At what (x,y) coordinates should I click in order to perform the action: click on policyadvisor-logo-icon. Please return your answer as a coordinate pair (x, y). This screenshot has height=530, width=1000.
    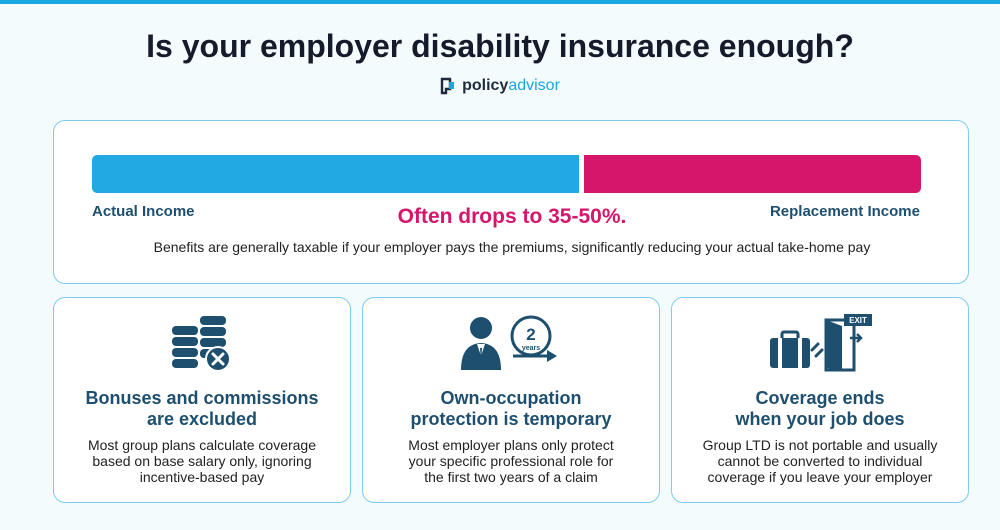
    Looking at the image, I should click on (447, 86).